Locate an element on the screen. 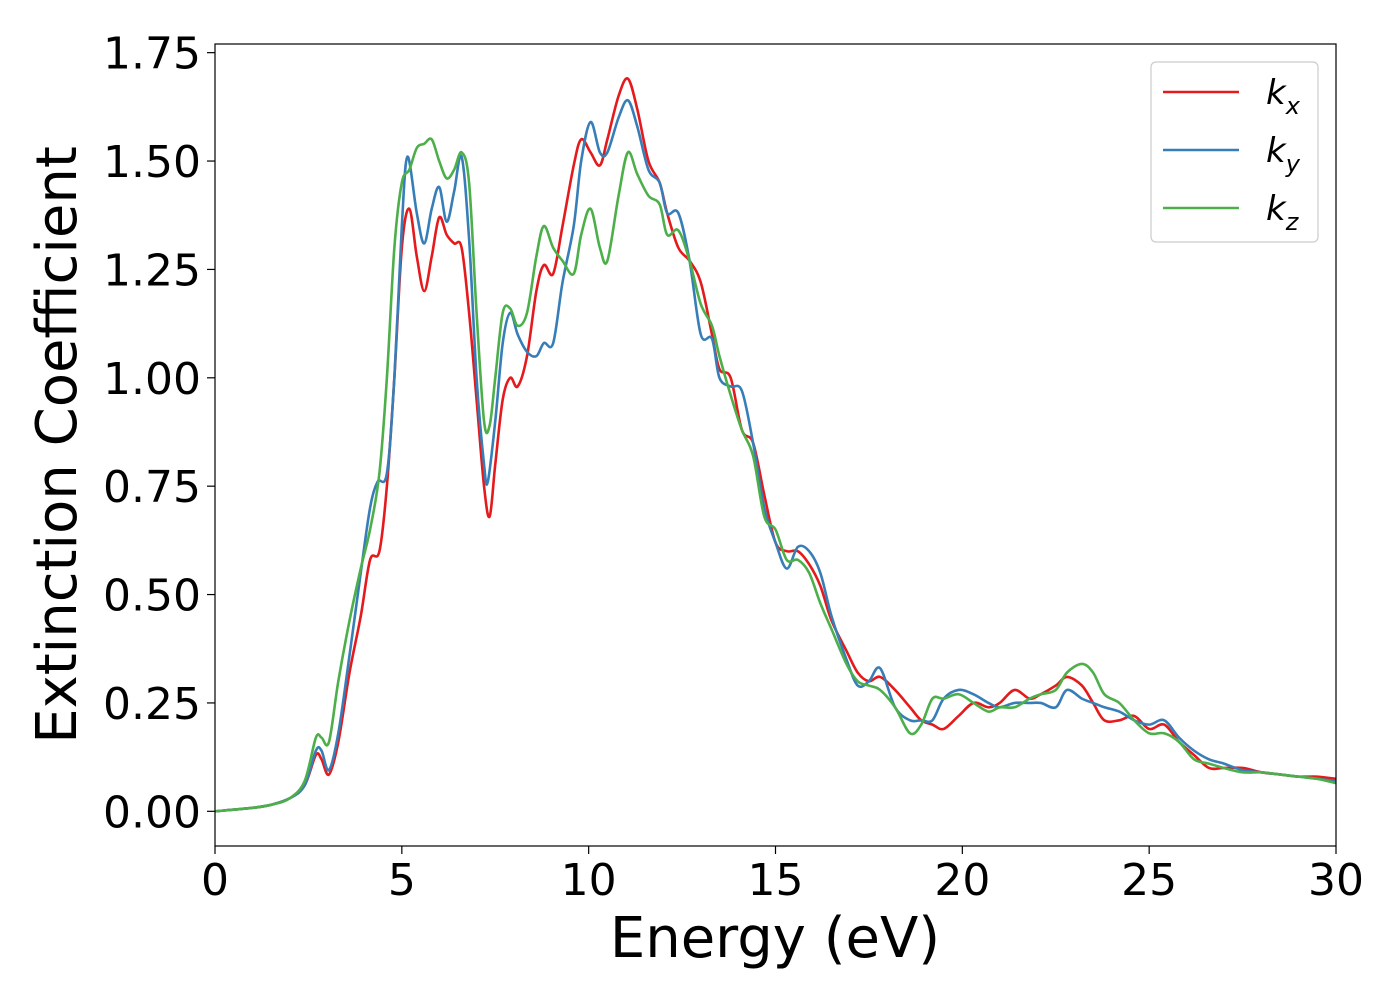 The height and width of the screenshot is (1000, 1400). x-tick-label: 5 is located at coordinates (402, 880).